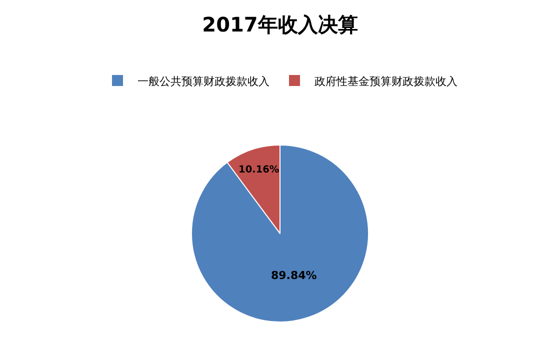  Describe the element at coordinates (204, 81) in the screenshot. I see `legend-label: 一般公共预算财政拨款收入` at that location.